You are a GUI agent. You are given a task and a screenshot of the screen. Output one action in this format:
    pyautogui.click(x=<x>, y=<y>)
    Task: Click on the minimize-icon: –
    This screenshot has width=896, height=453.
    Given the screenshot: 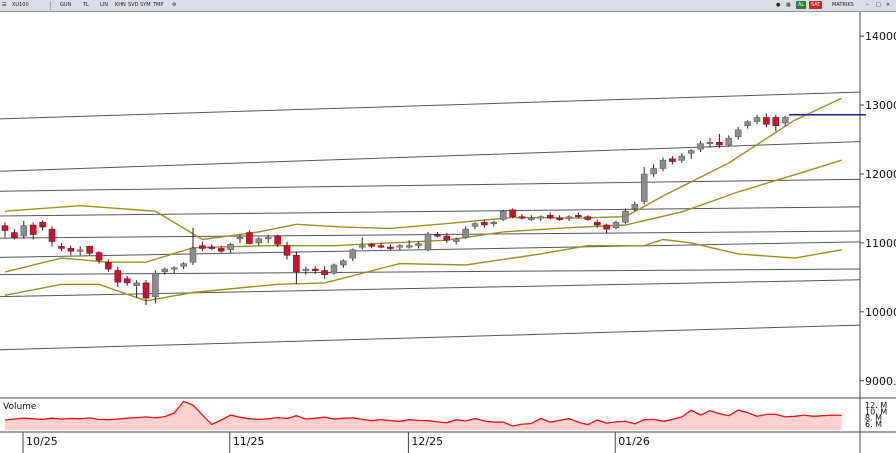 What is the action you would take?
    pyautogui.click(x=867, y=5)
    